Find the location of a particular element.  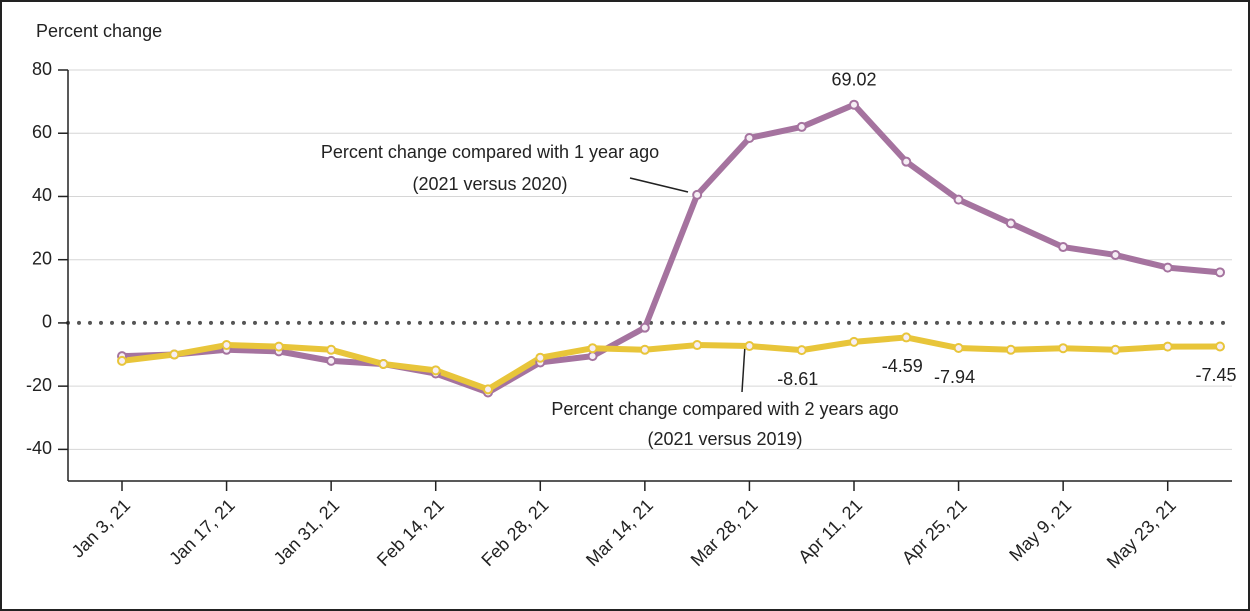

annotation: (2021 versus 2020) is located at coordinates (489, 184).